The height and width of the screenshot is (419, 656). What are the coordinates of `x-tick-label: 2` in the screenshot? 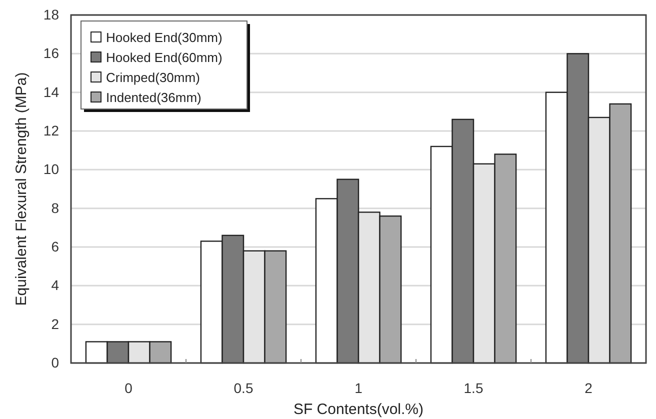 It's located at (588, 388).